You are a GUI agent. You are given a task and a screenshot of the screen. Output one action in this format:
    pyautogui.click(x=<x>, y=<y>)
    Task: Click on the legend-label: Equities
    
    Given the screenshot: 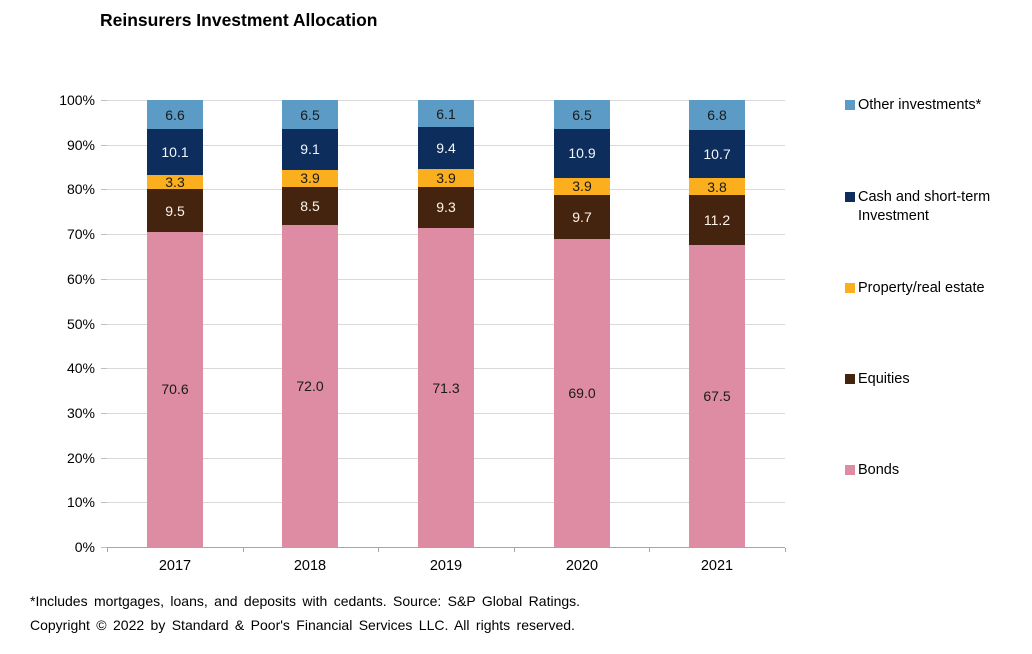 What is the action you would take?
    pyautogui.click(x=884, y=379)
    